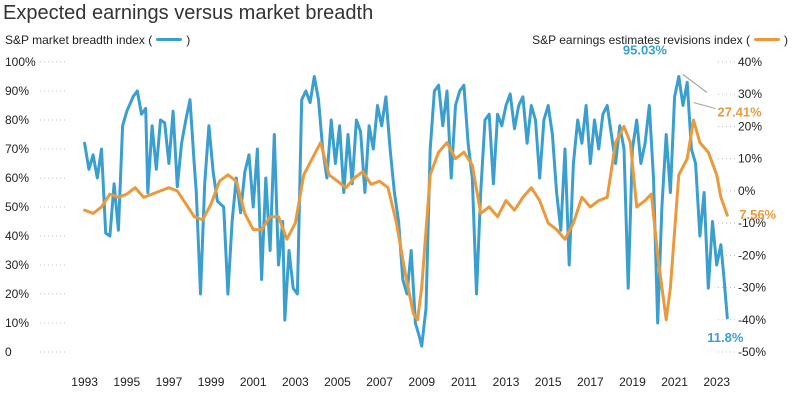 The image size is (800, 403). I want to click on annotation-label: 27.41%, so click(740, 112).